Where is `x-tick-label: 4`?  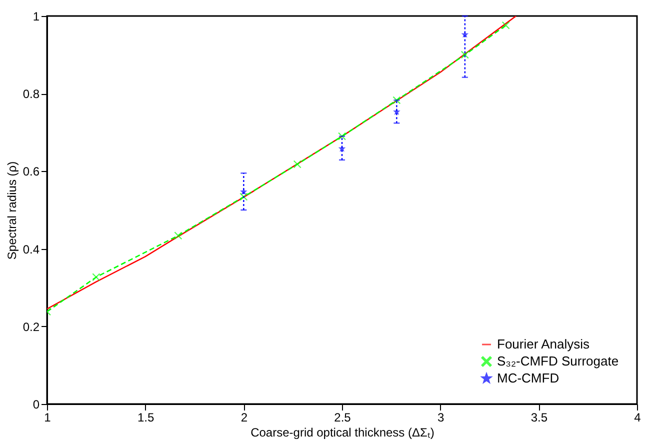 x-tick-label: 4 is located at coordinates (638, 417).